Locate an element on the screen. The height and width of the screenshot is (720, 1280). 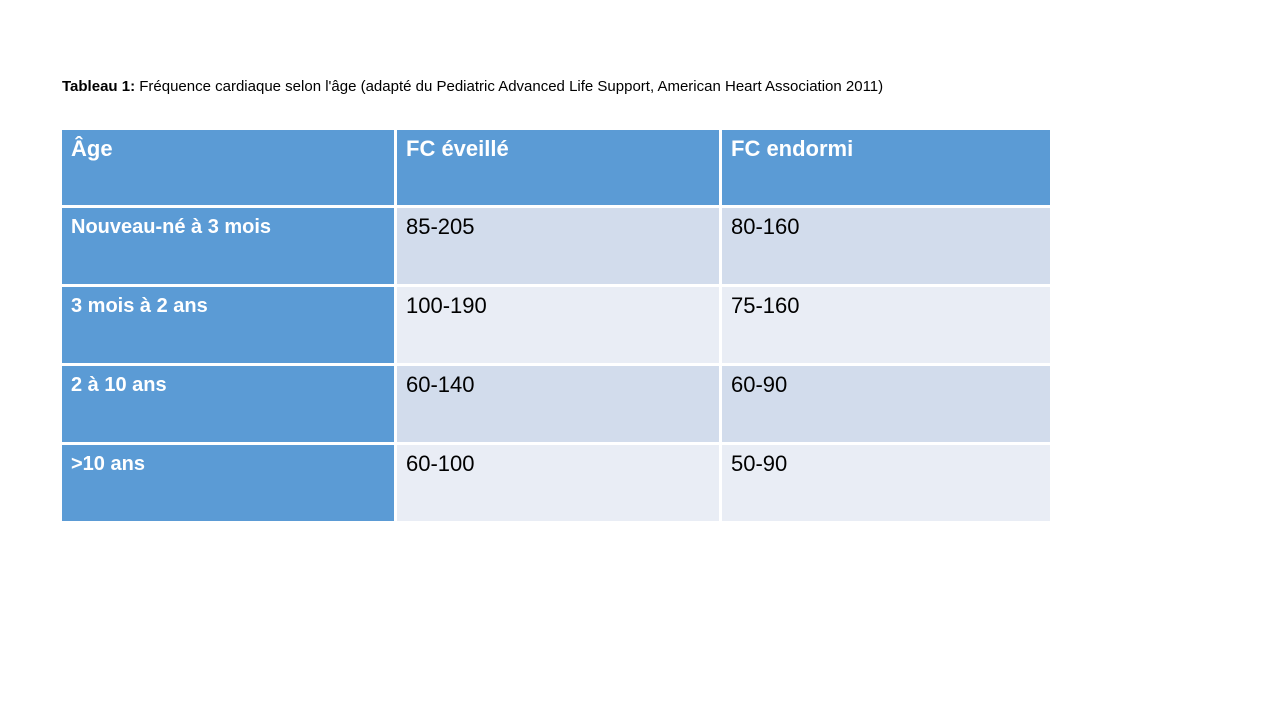
row-header-2-10ans: 2 à 10 ans is located at coordinates (228, 404).